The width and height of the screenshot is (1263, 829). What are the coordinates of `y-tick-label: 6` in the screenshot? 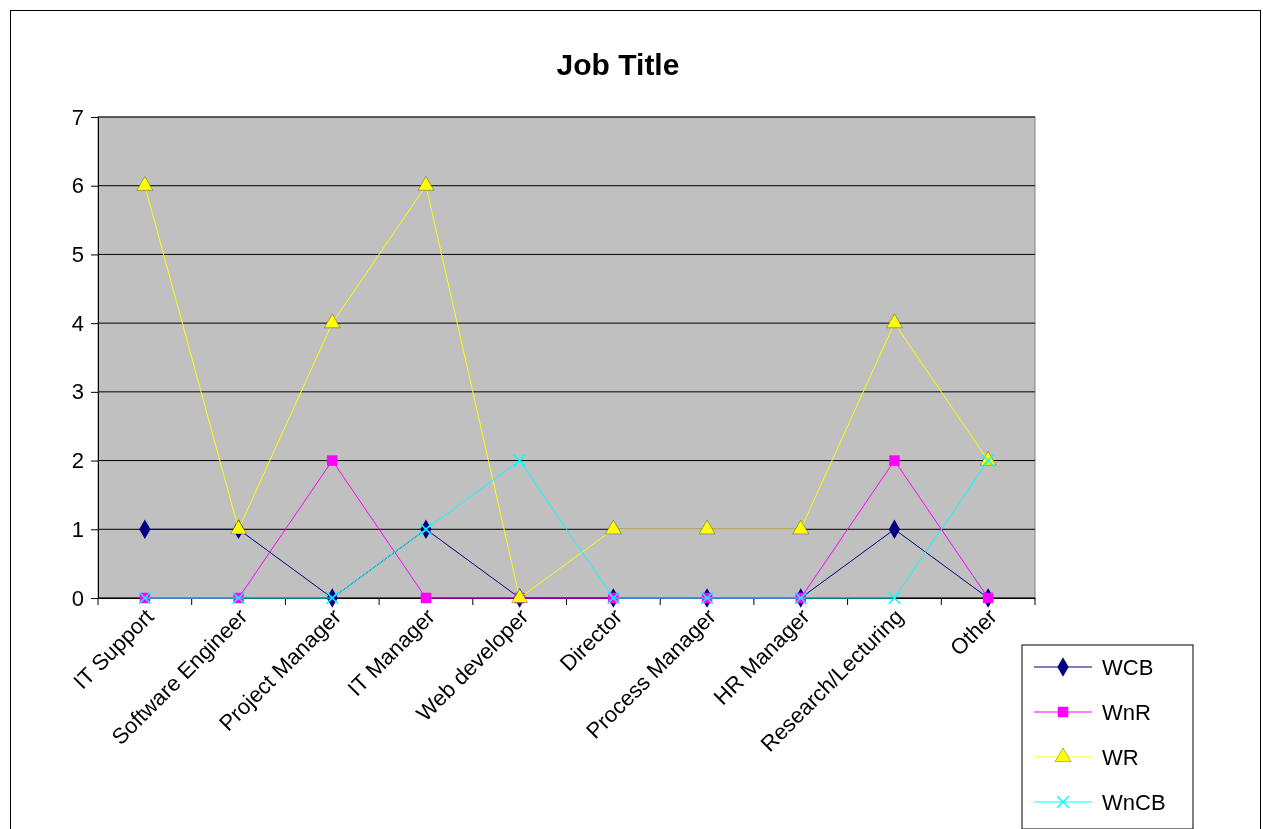 It's located at (77, 186).